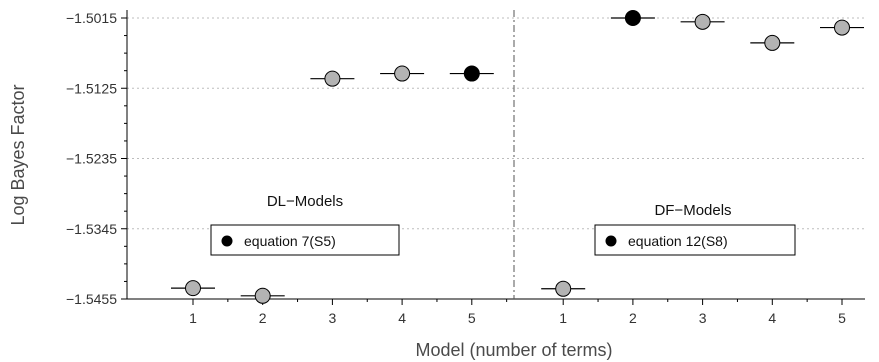 Image resolution: width=879 pixels, height=362 pixels. Describe the element at coordinates (513, 350) in the screenshot. I see `x-axis-title: Model (number of terms)` at that location.